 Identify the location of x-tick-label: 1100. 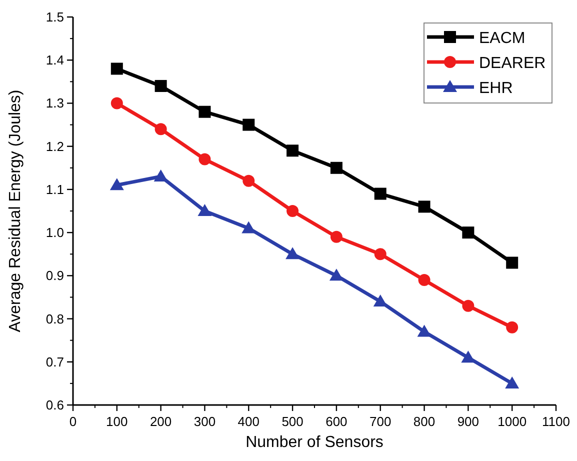
(556, 421).